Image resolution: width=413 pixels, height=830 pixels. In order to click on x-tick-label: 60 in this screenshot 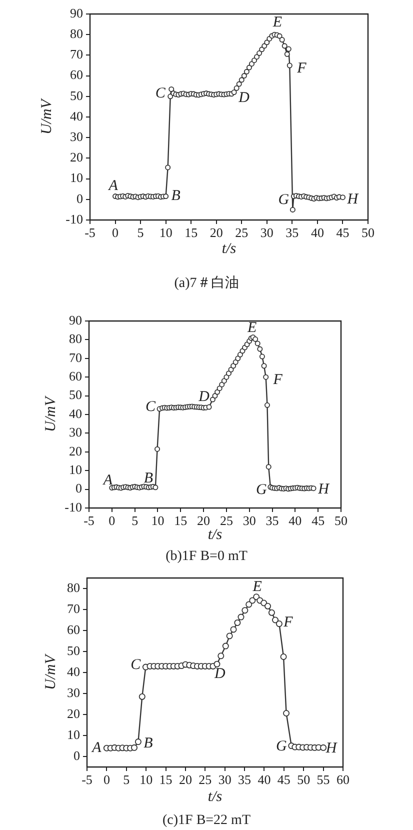, I will do `click(343, 780)`.